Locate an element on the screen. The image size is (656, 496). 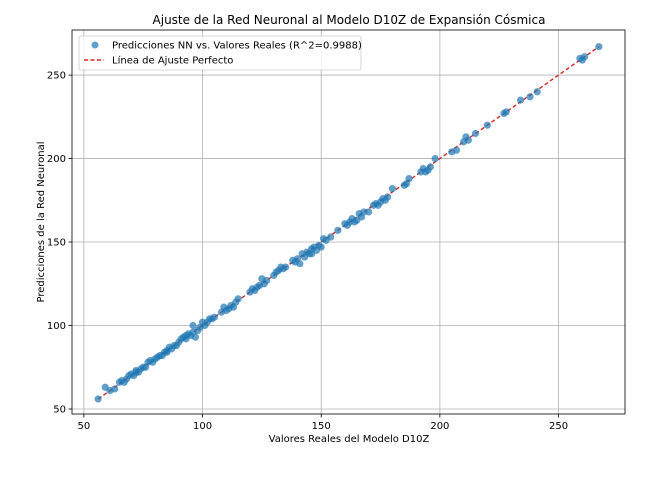
x-tick-label: 50 is located at coordinates (83, 426).